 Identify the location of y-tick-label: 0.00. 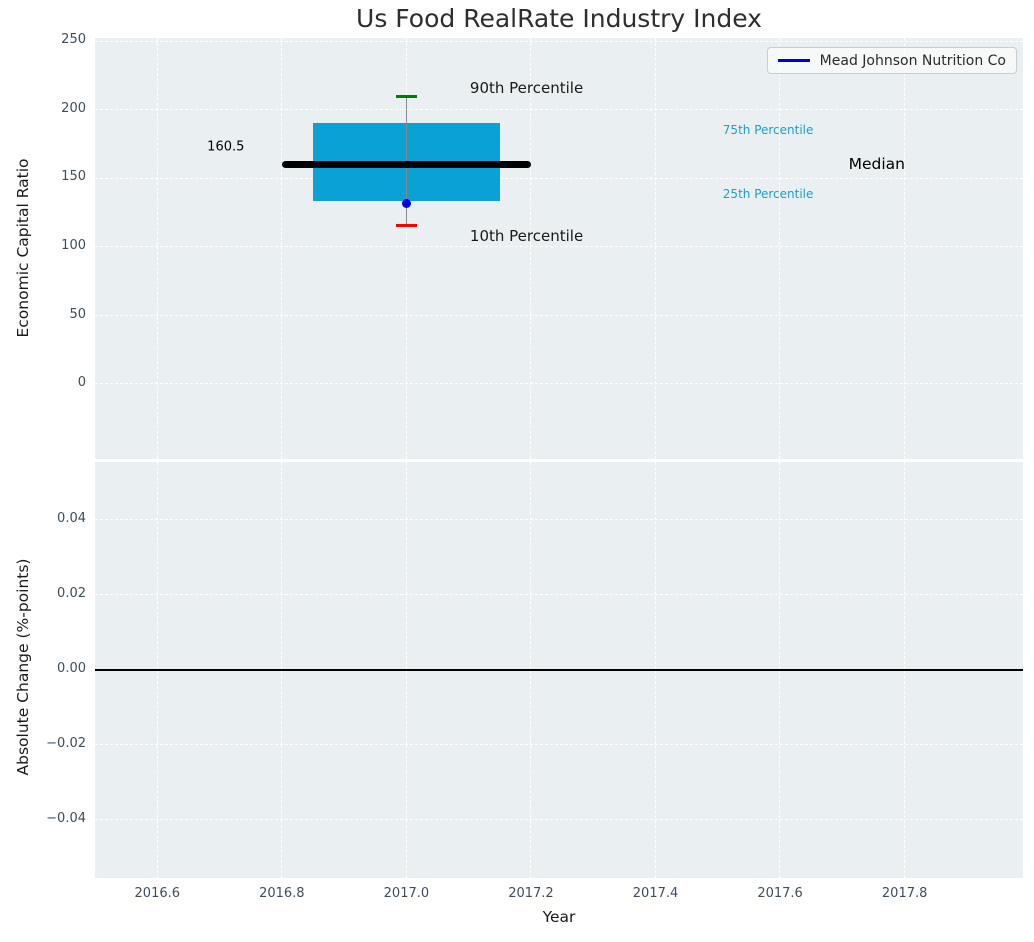
(71, 668).